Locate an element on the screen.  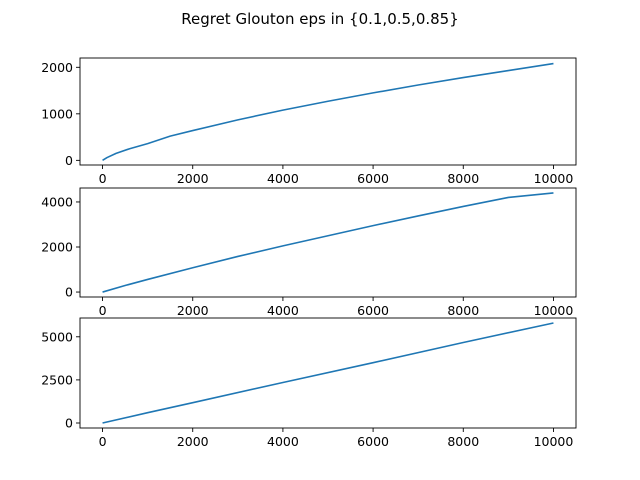
figure-title: Regret Glouton eps in {0.1,0.5,0.85} is located at coordinates (320, 19).